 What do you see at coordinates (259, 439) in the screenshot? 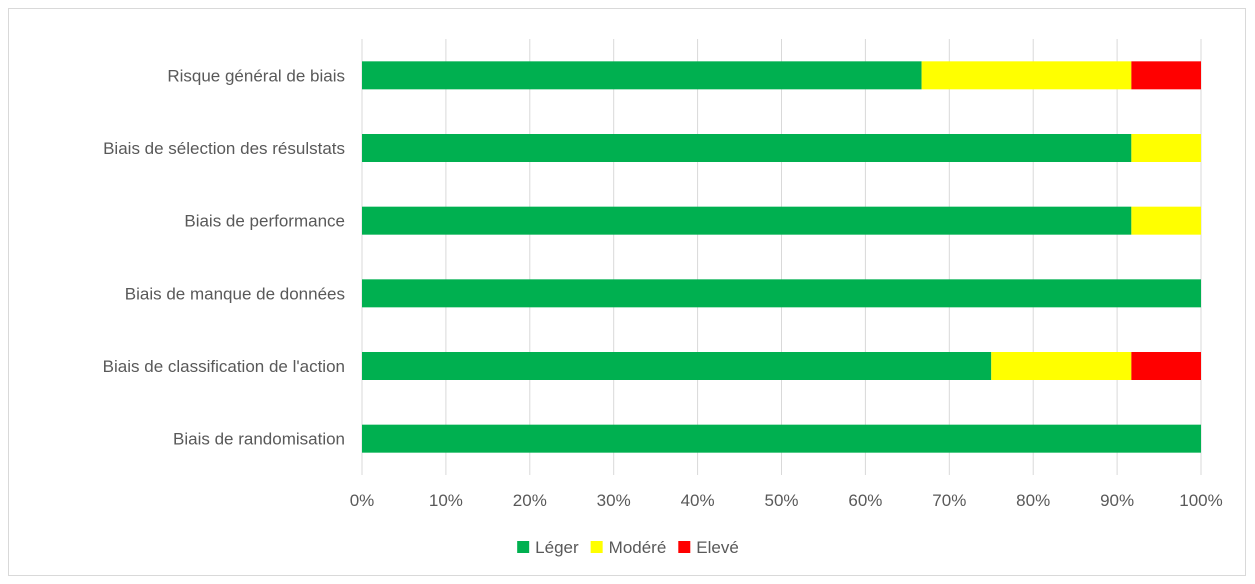
I see `category-label: Biais de randomisation` at bounding box center [259, 439].